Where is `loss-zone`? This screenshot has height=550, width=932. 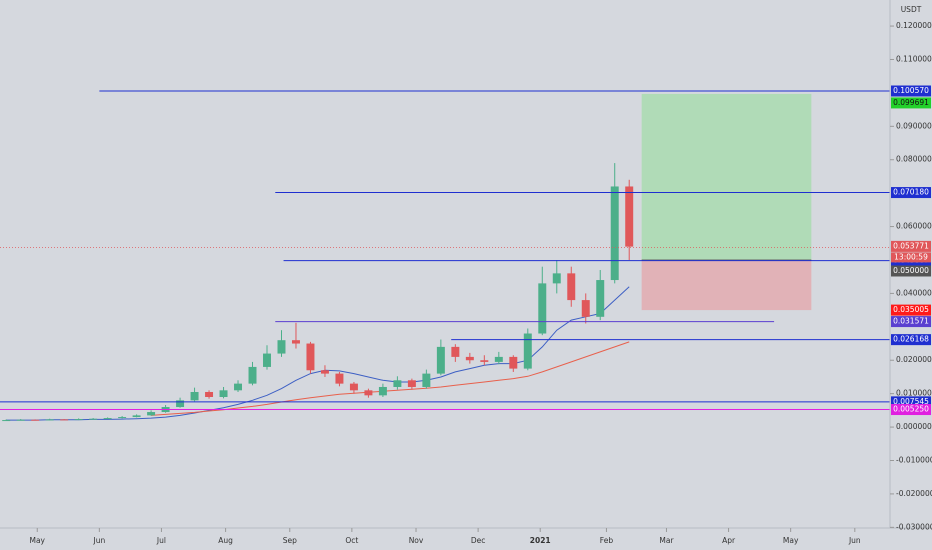 loss-zone is located at coordinates (726, 285).